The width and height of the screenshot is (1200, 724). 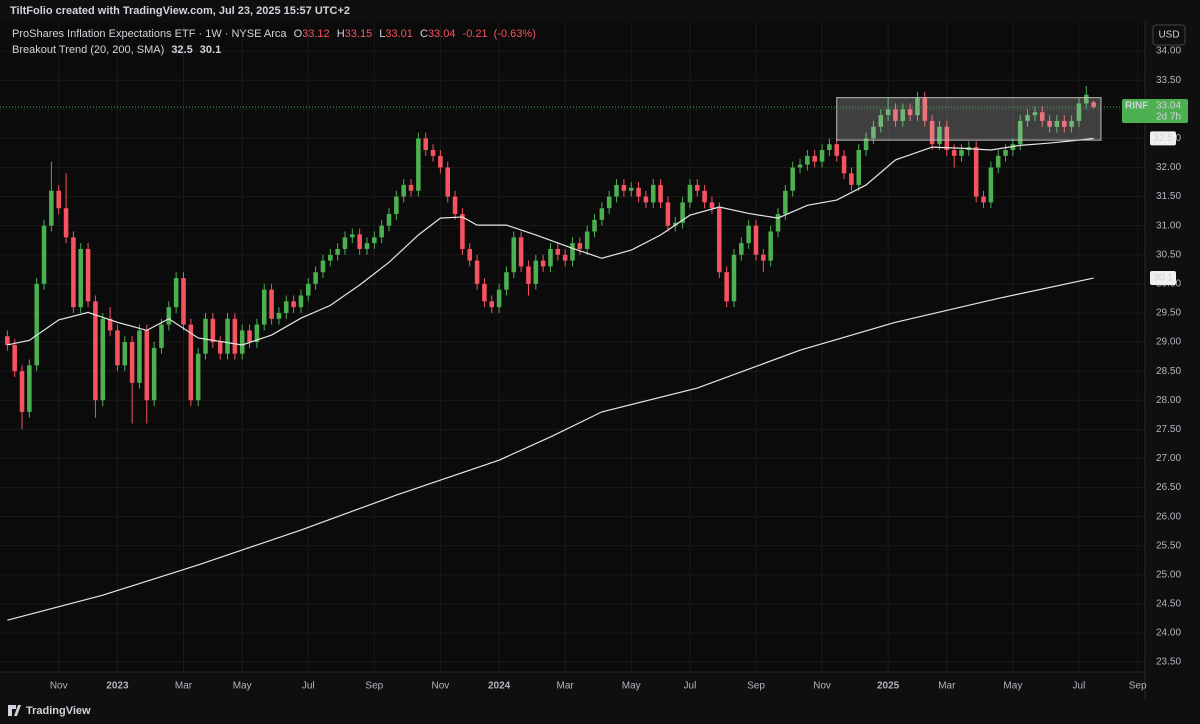 What do you see at coordinates (515, 34) in the screenshot?
I see `change-percent: (-0.63%)` at bounding box center [515, 34].